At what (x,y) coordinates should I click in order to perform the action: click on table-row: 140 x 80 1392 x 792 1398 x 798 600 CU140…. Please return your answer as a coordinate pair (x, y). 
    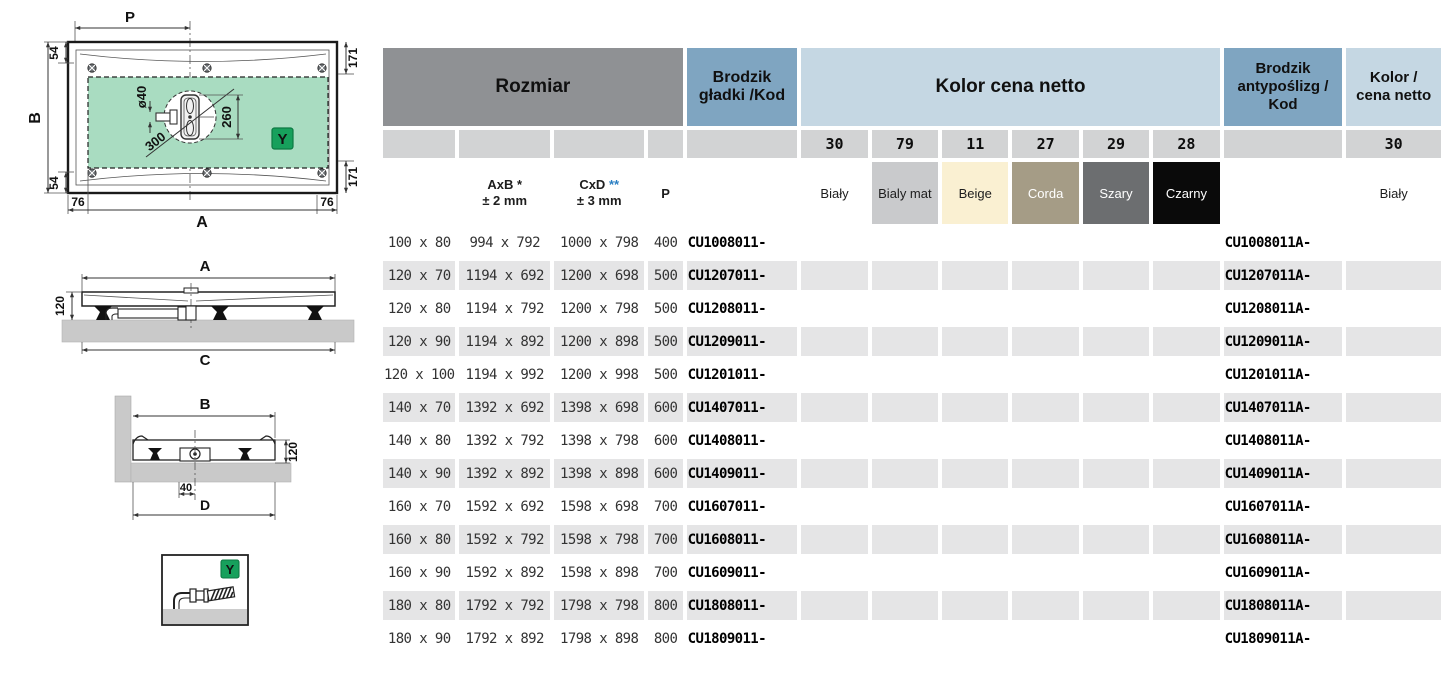
    Looking at the image, I should click on (912, 440).